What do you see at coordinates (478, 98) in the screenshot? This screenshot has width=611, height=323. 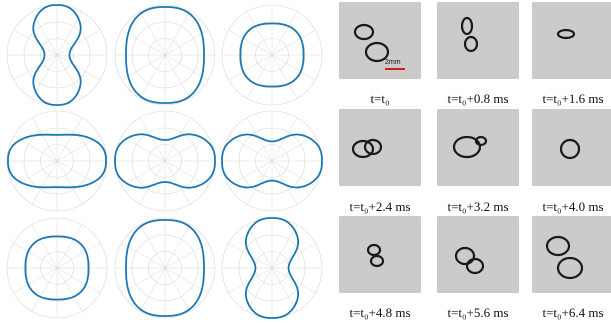 I see `time-caption: t=t₀+0.8 ms` at bounding box center [478, 98].